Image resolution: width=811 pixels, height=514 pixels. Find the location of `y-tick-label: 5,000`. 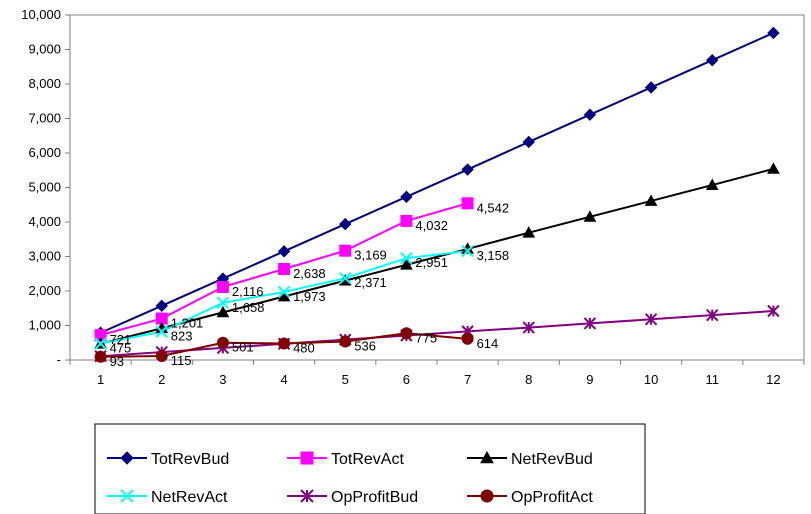

y-tick-label: 5,000 is located at coordinates (44, 187).